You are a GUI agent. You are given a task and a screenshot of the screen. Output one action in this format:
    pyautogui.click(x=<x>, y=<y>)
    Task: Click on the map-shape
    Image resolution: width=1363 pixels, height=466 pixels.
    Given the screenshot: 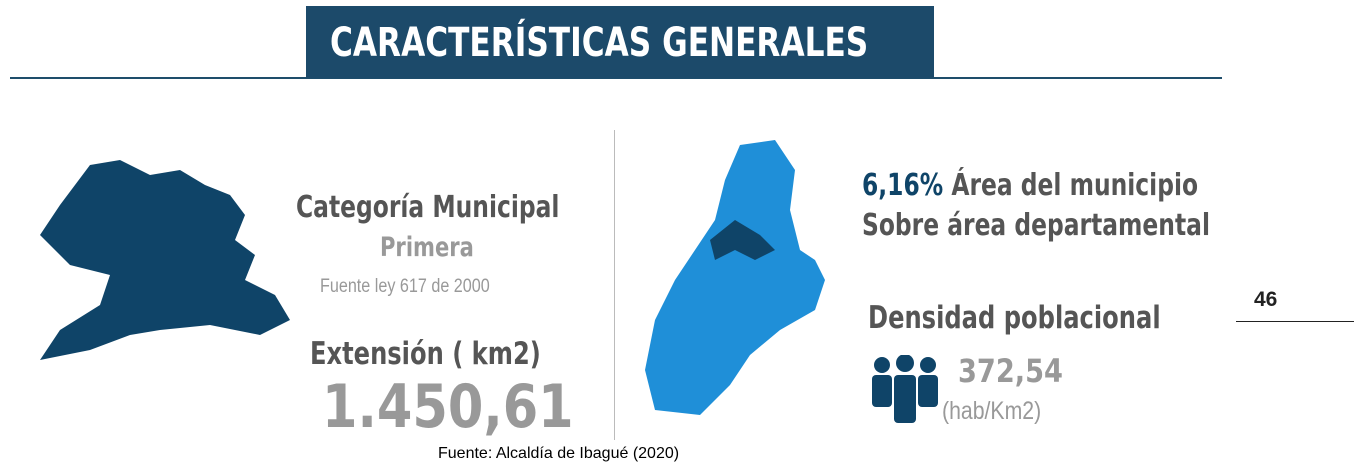 What is the action you would take?
    pyautogui.click(x=165, y=260)
    